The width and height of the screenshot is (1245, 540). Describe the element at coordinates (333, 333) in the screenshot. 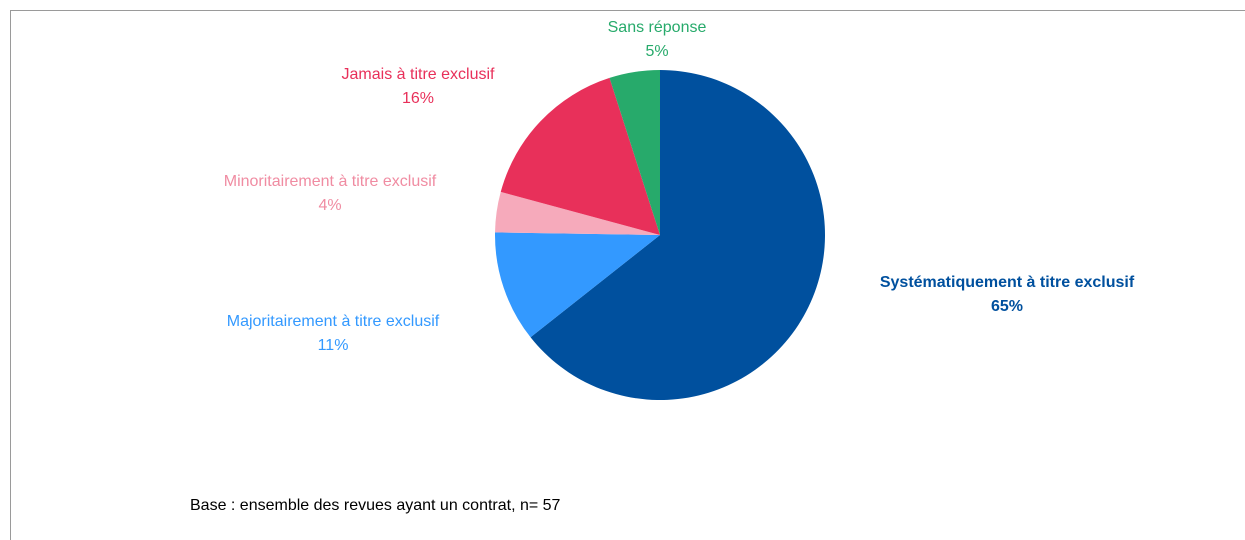

I see `data-label: Majoritairement à titre exclusif 11%` at that location.